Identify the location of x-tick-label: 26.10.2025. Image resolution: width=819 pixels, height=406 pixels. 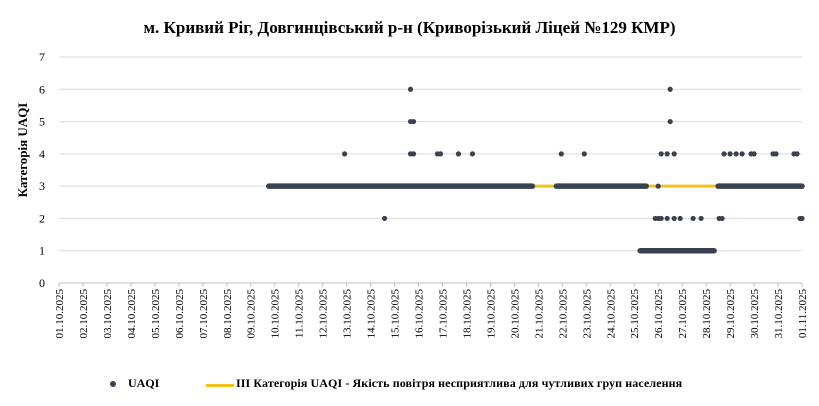
(659, 314).